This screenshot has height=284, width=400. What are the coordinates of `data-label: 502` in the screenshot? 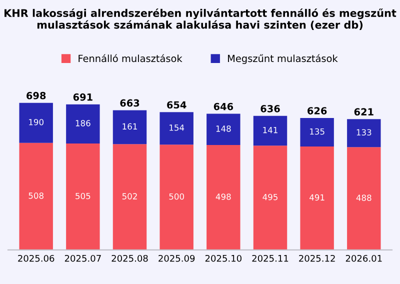 It's located at (129, 196).